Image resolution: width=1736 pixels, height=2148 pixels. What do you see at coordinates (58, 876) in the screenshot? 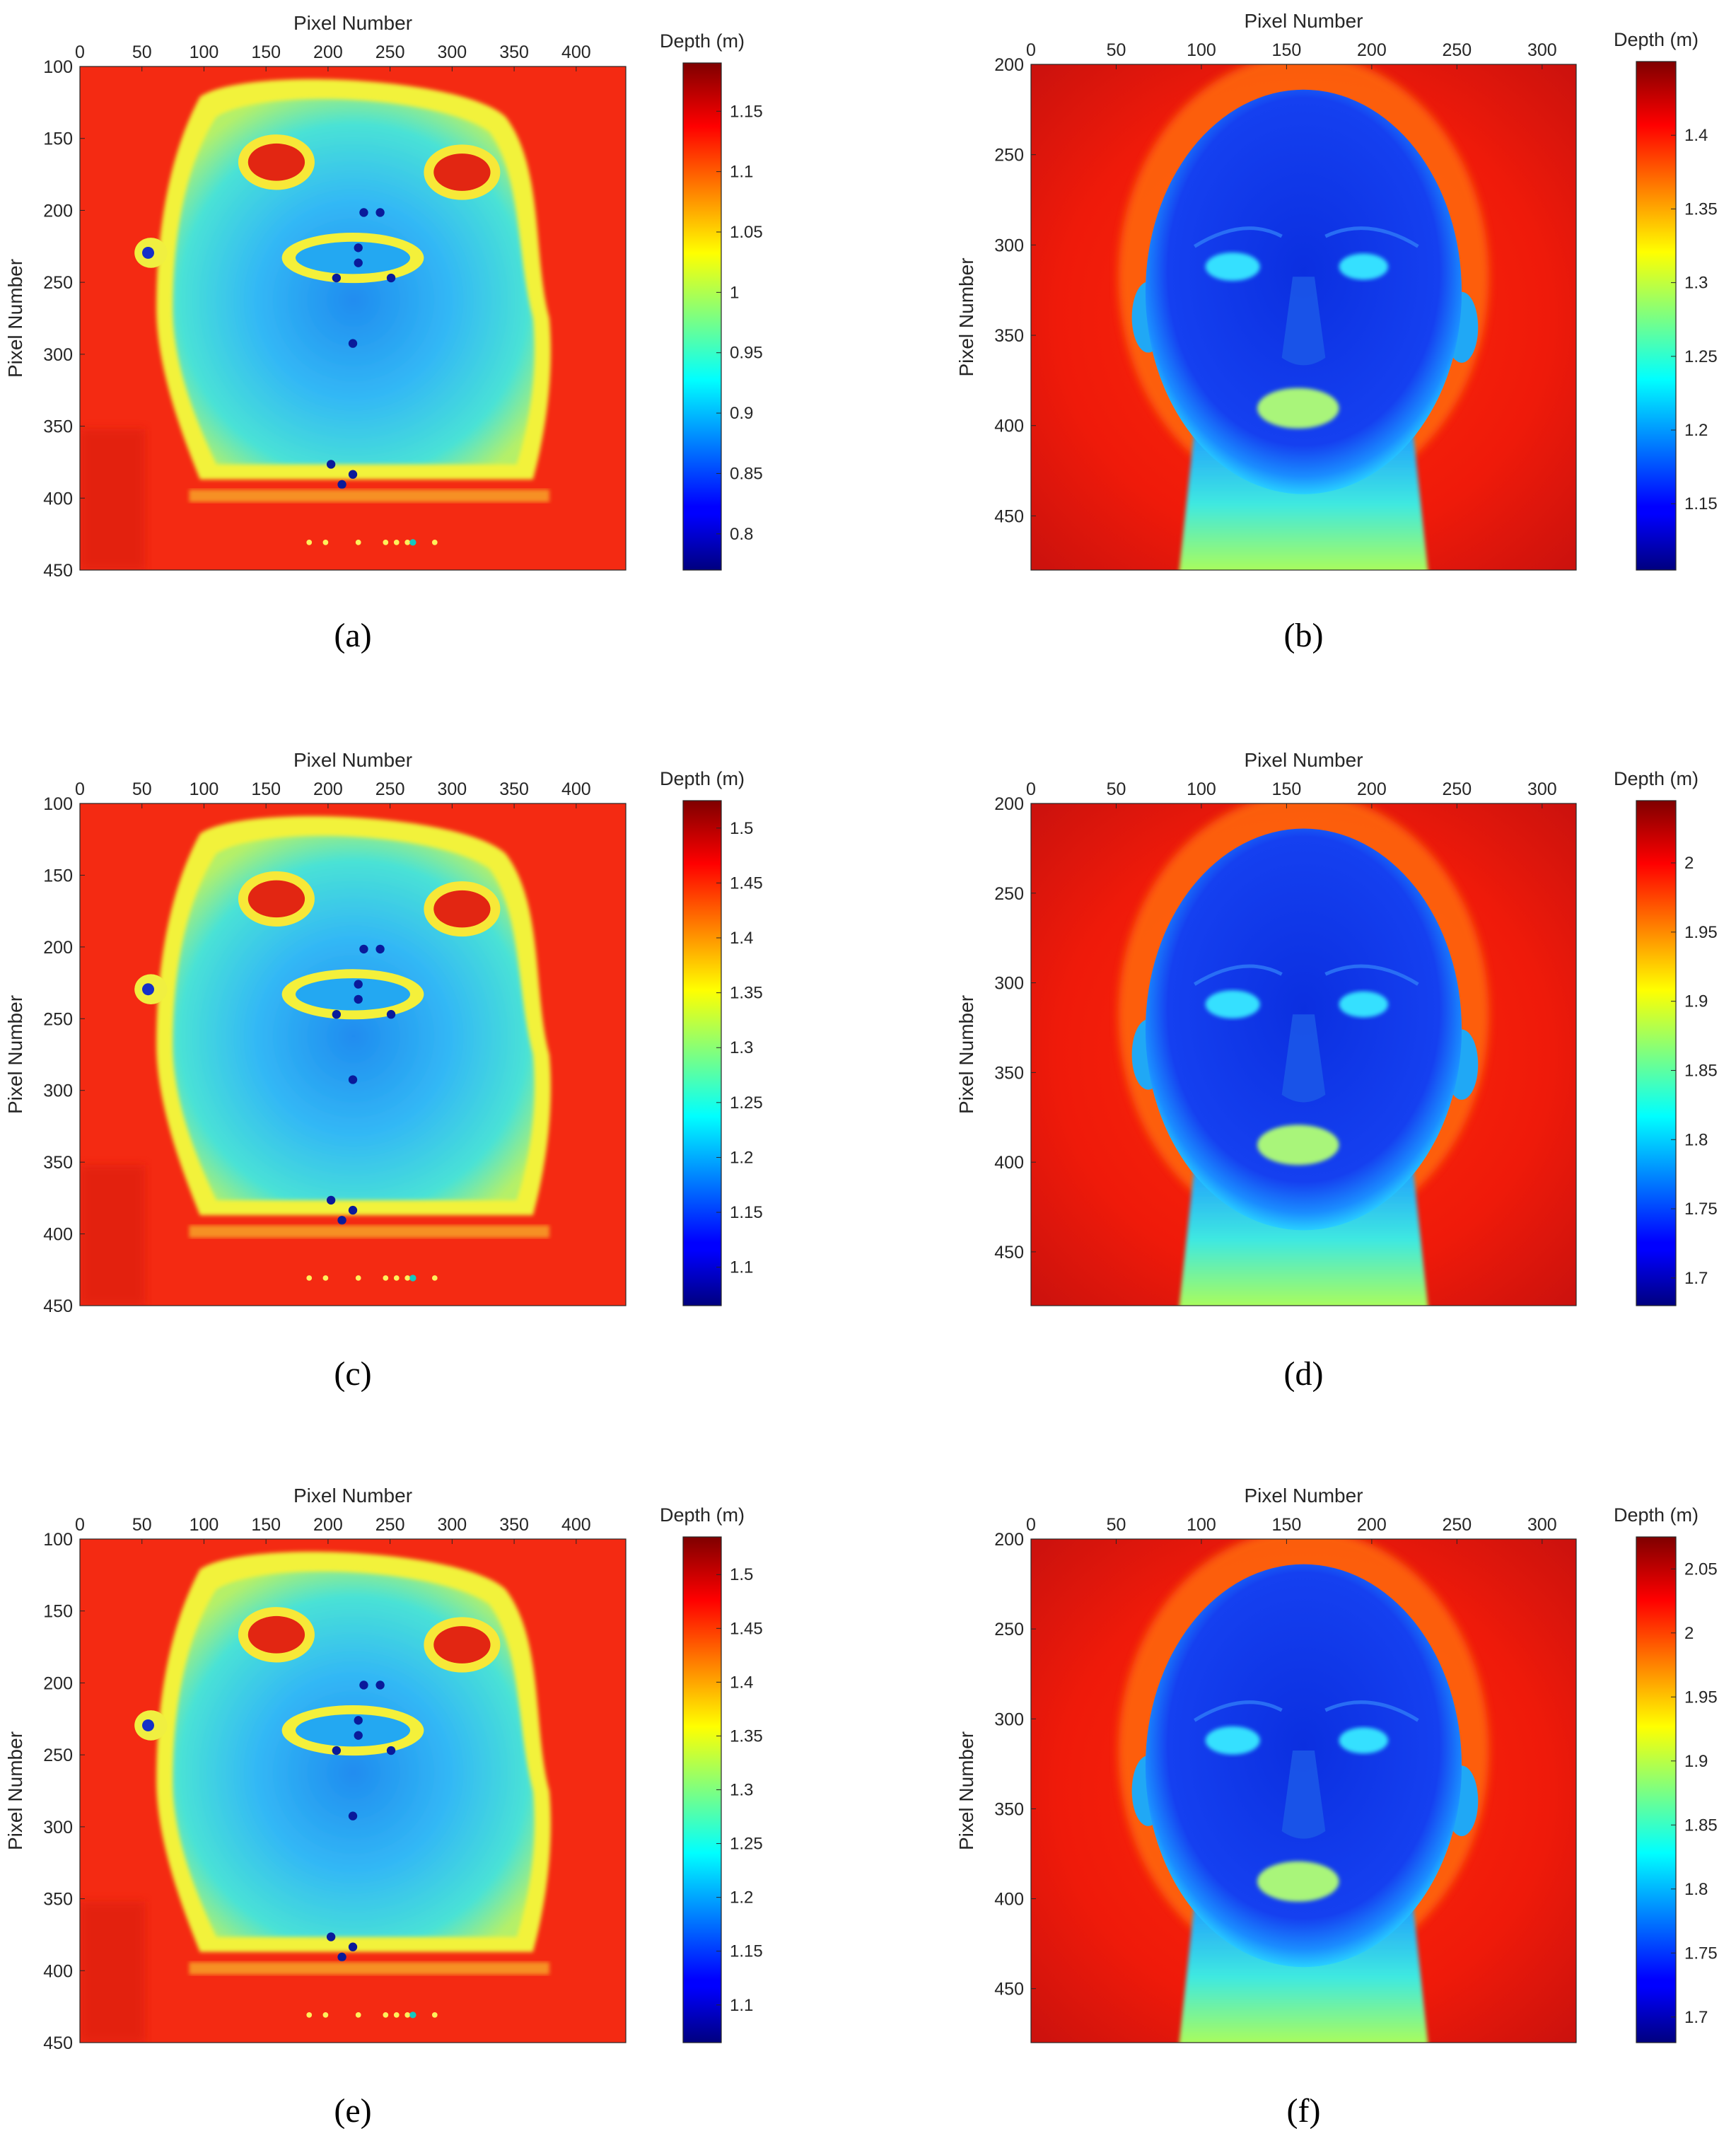
I see `y-tick-label: 150` at bounding box center [58, 876].